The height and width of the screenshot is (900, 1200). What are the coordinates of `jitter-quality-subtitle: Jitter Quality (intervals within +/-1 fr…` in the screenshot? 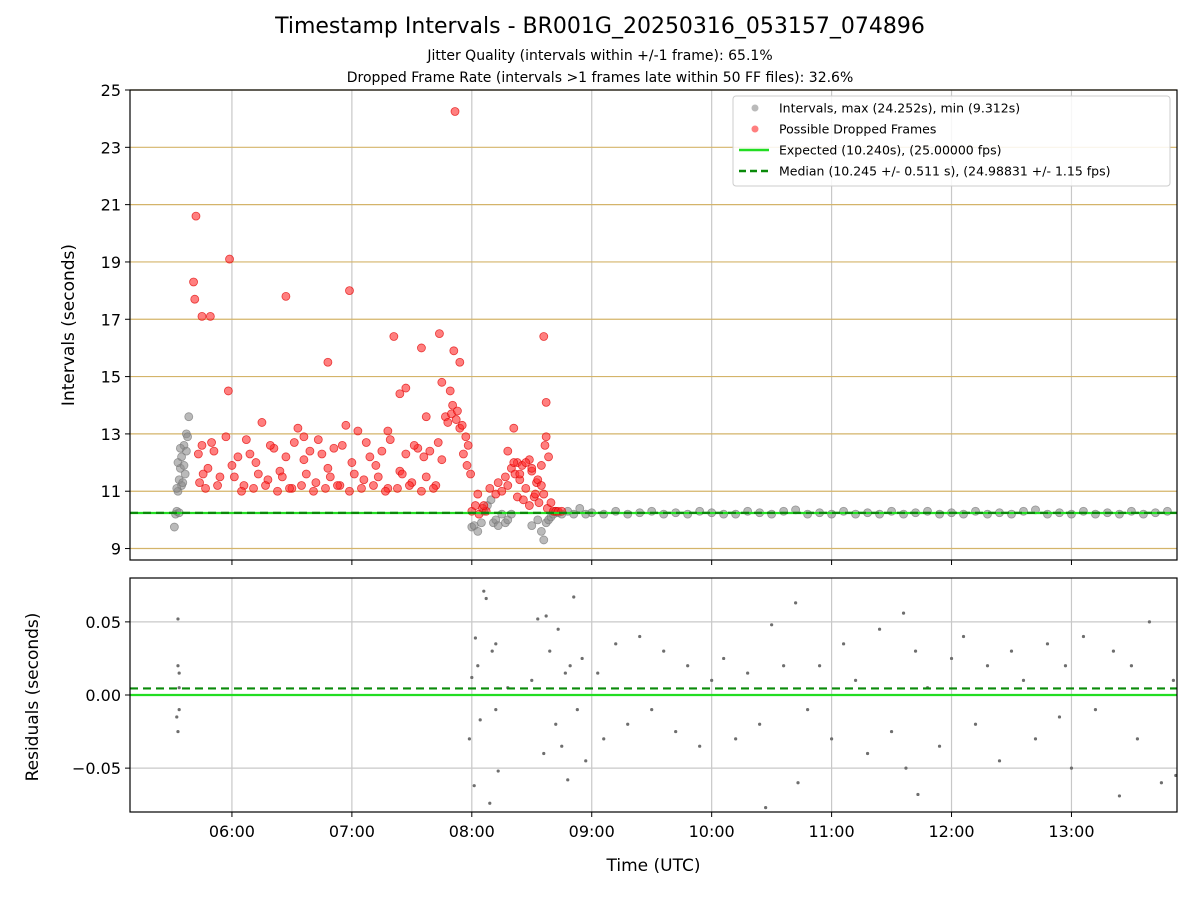 It's located at (600, 56).